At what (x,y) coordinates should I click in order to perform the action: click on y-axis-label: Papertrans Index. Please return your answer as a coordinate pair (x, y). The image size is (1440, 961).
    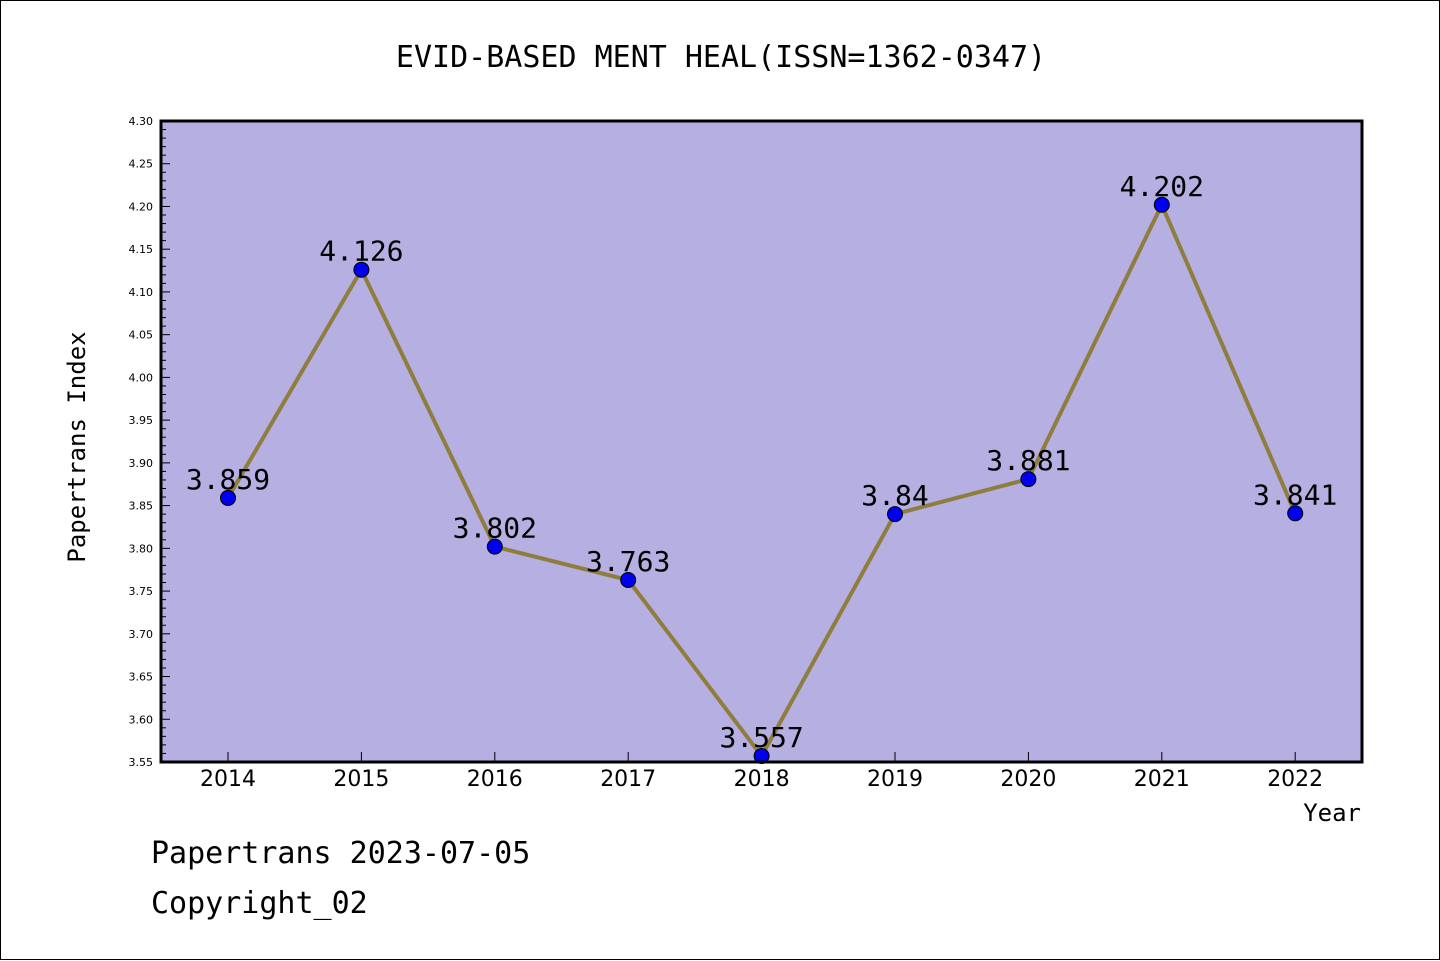
    Looking at the image, I should click on (77, 446).